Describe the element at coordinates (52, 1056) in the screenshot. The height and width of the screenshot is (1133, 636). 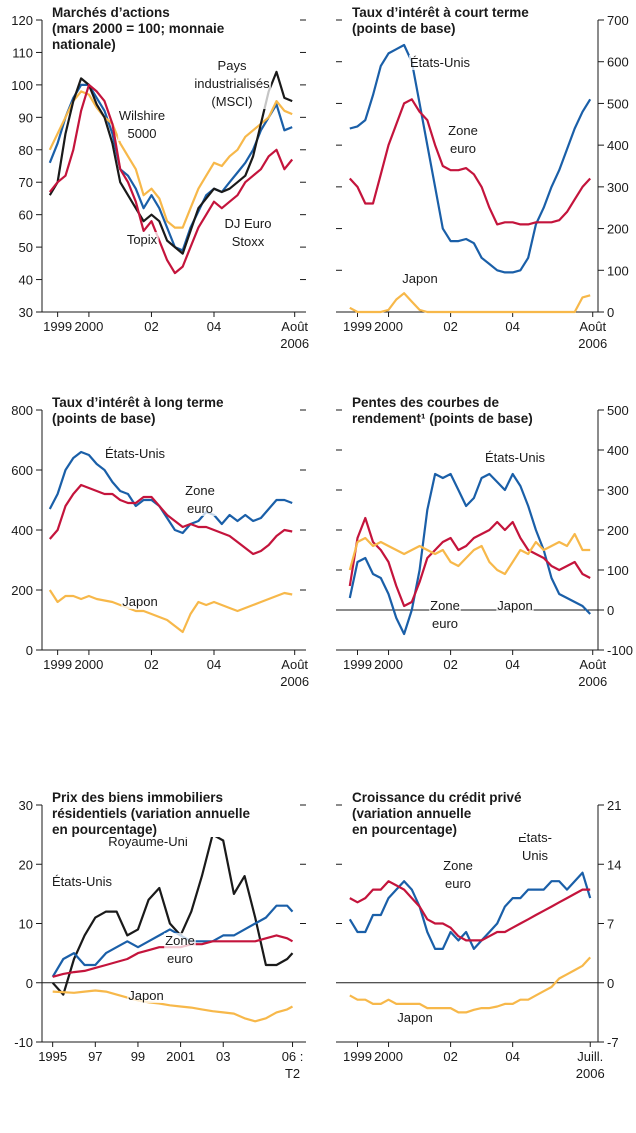
I see `x-tick-label: 1995` at that location.